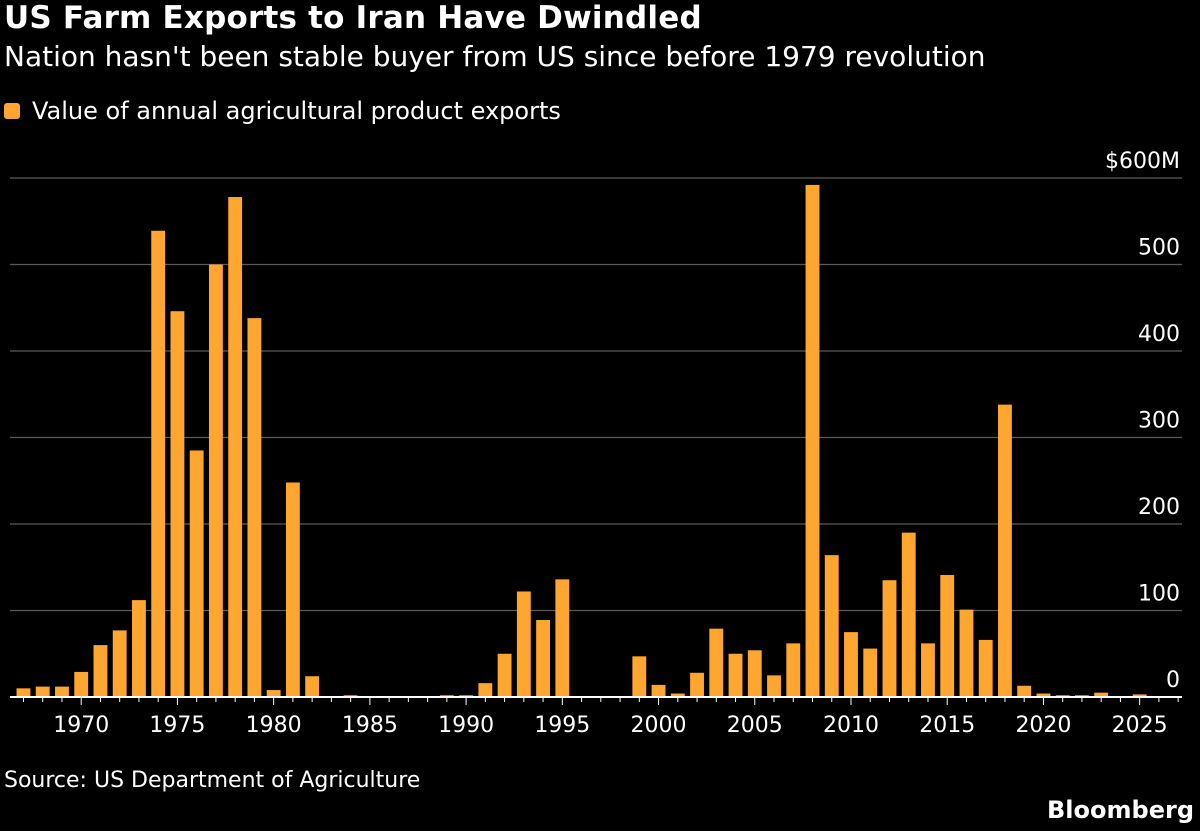 Image resolution: width=1200 pixels, height=831 pixels. Describe the element at coordinates (851, 725) in the screenshot. I see `x-tick-label: 2010` at that location.